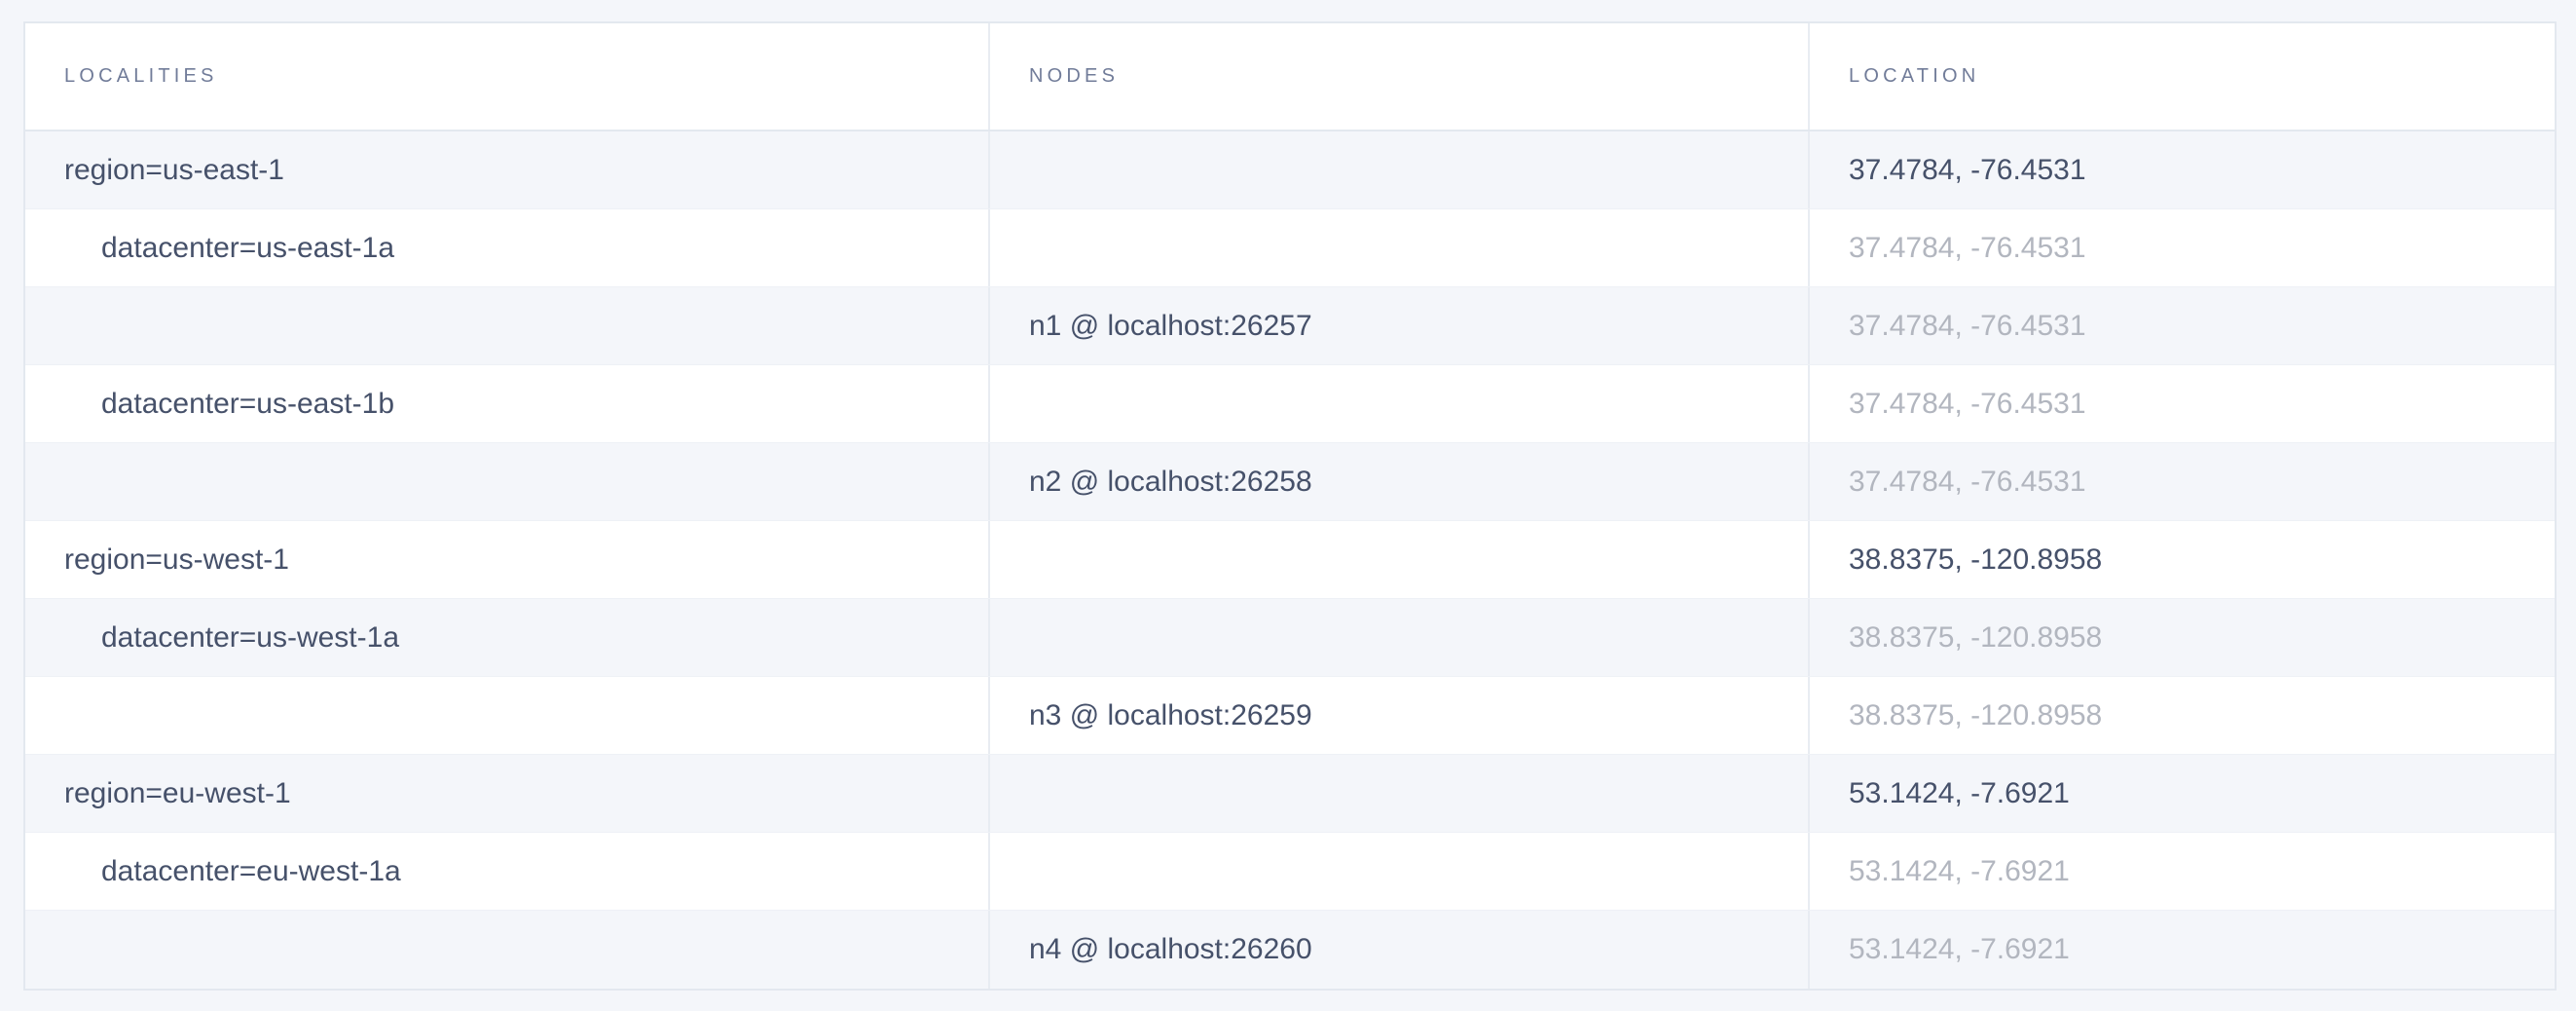 This screenshot has width=2576, height=1011. What do you see at coordinates (507, 871) in the screenshot?
I see `locality-cell: datacenter=eu-west-1a` at bounding box center [507, 871].